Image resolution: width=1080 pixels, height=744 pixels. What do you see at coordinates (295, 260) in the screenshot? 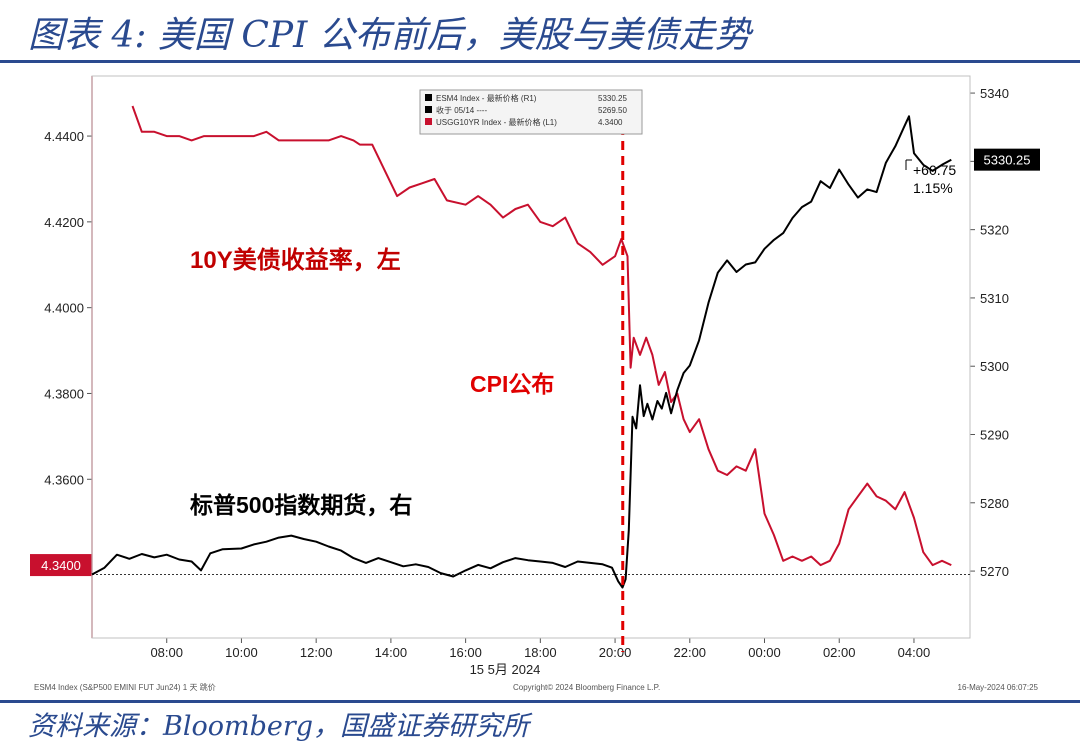
I see `yield-series-annotation: 10Y美债收益率，左` at bounding box center [295, 260].